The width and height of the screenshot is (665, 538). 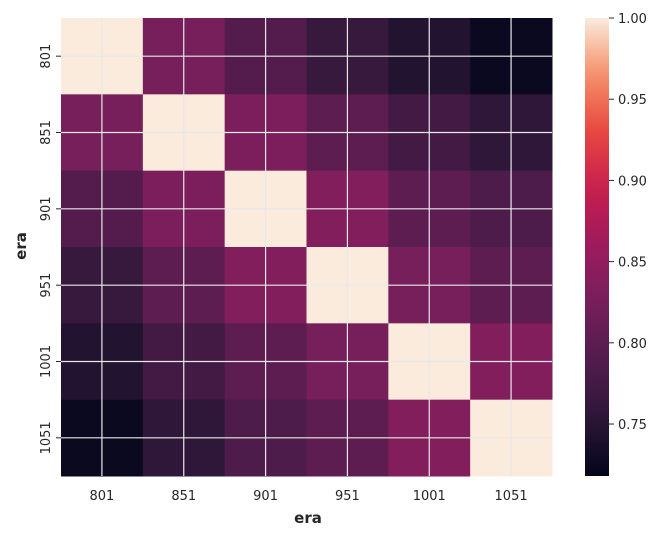 What do you see at coordinates (632, 263) in the screenshot?
I see `colorbar-tick-label: 0.85` at bounding box center [632, 263].